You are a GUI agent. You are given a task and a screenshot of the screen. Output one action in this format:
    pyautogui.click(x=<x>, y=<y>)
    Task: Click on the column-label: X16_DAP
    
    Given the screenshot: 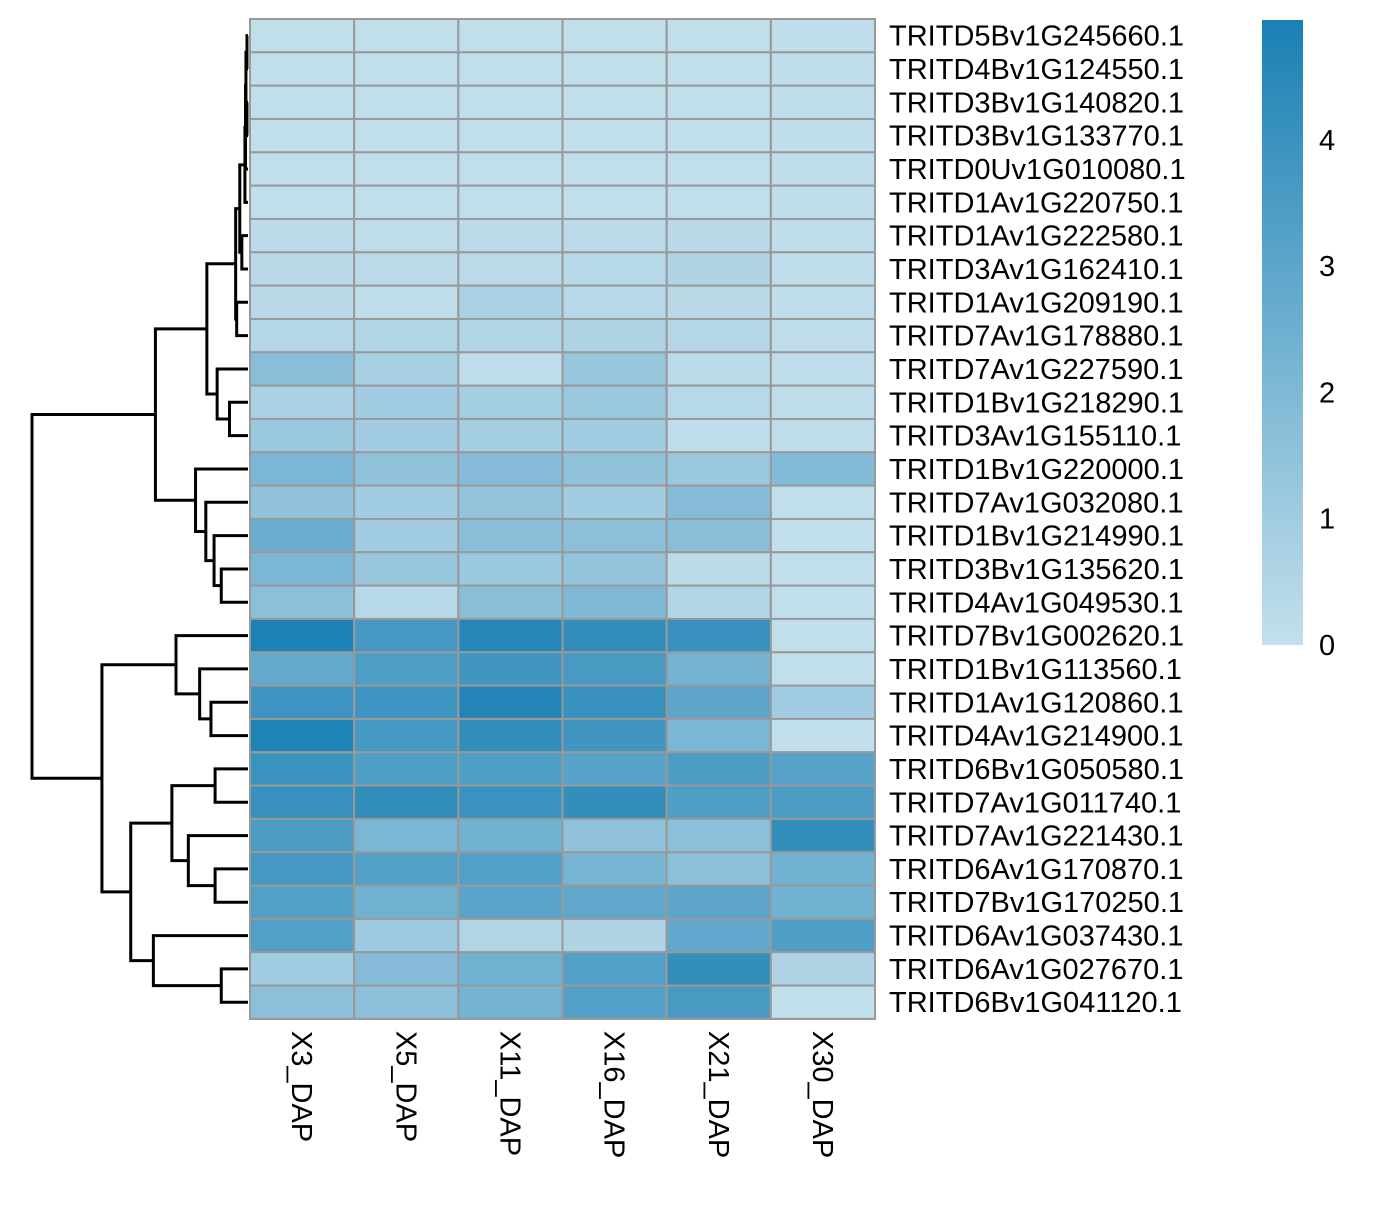 What is the action you would take?
    pyautogui.click(x=614, y=1094)
    